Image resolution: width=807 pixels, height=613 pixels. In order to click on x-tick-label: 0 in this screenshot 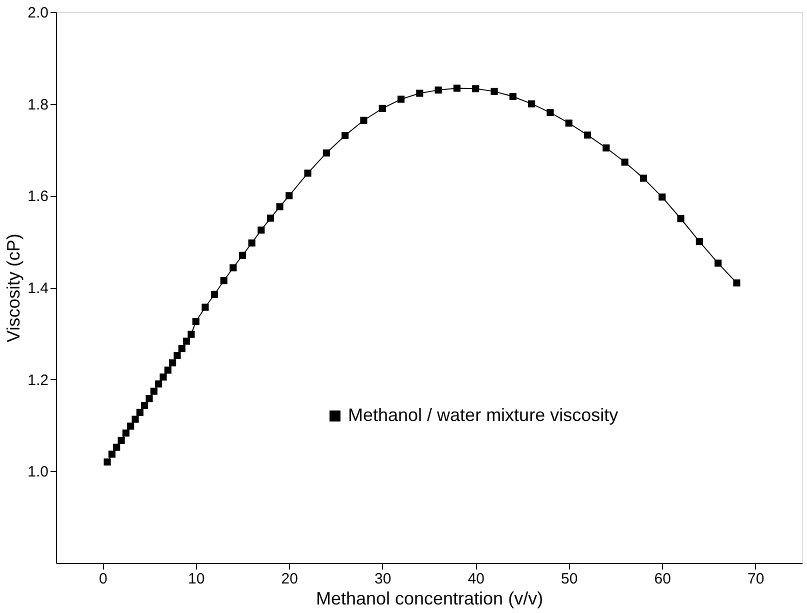, I will do `click(103, 579)`.